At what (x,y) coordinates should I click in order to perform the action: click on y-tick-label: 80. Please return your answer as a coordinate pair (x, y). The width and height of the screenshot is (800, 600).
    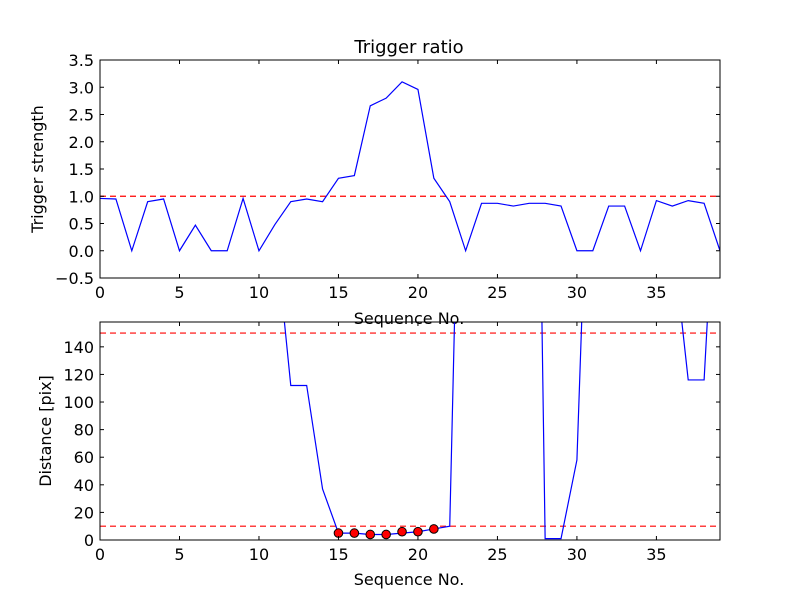
    Looking at the image, I should click on (84, 430).